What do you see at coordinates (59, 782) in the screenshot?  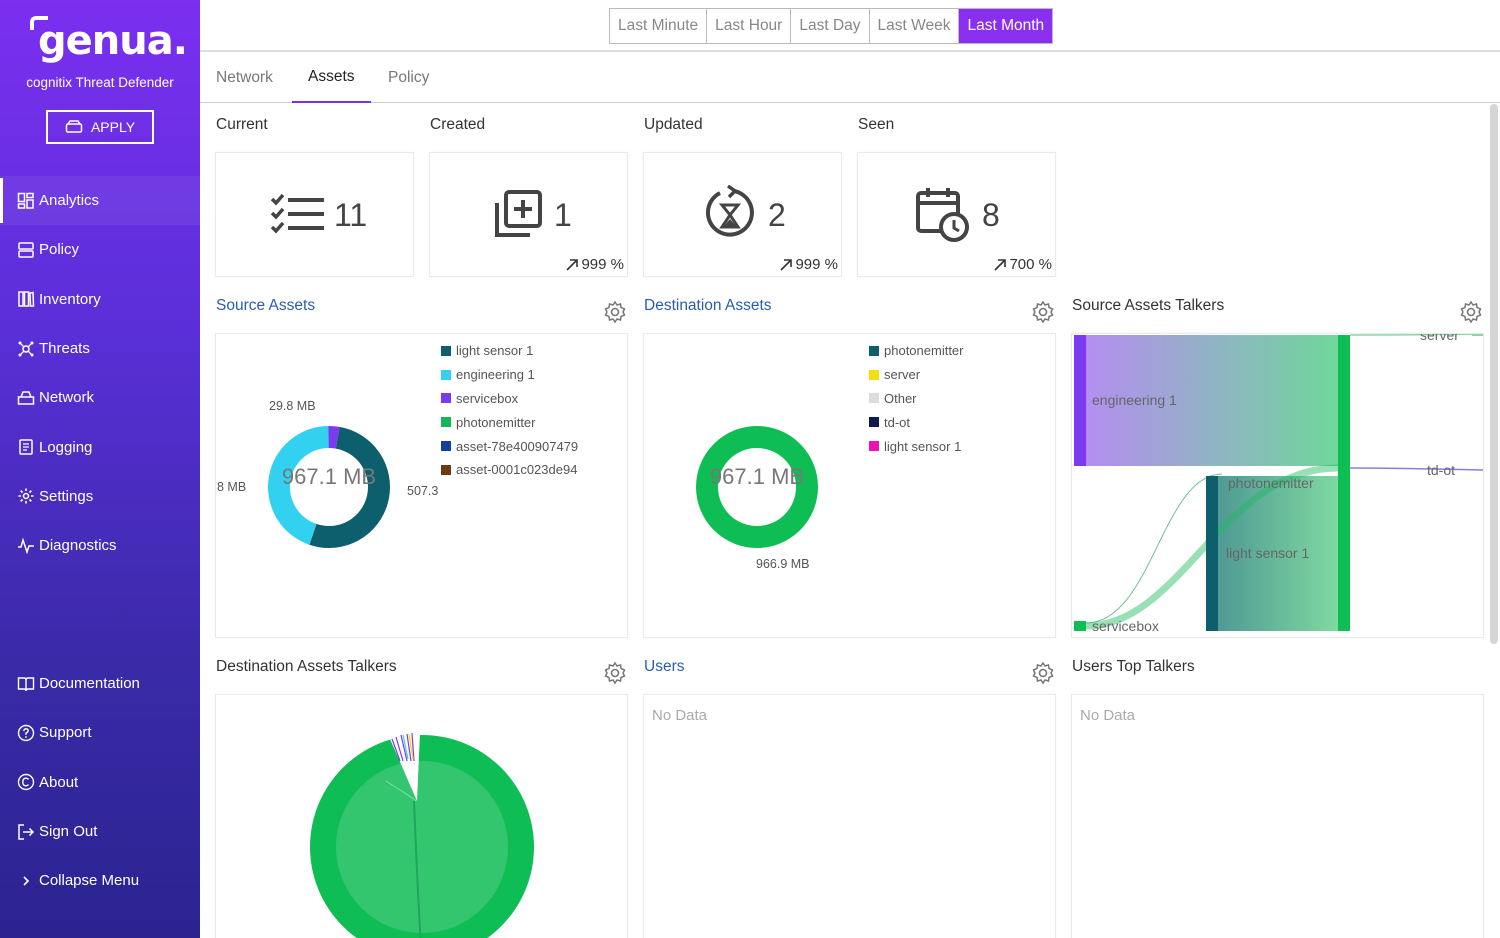 I see `nav-label: About` at bounding box center [59, 782].